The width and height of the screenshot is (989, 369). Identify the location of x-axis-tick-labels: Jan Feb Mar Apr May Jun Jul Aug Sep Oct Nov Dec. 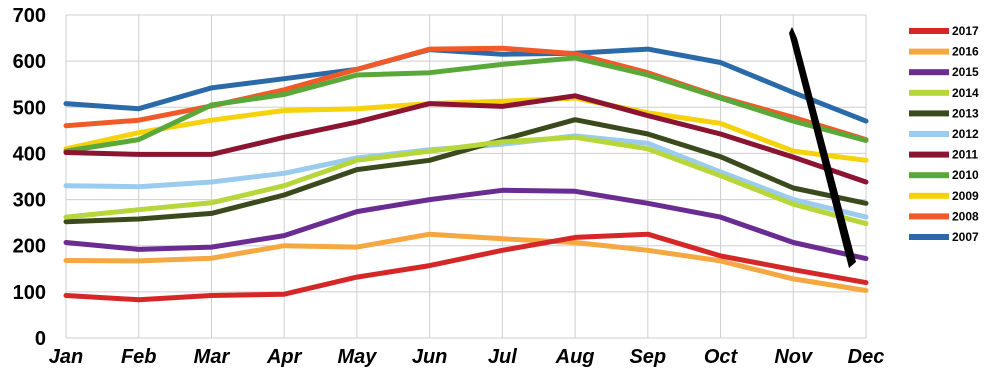
(467, 357).